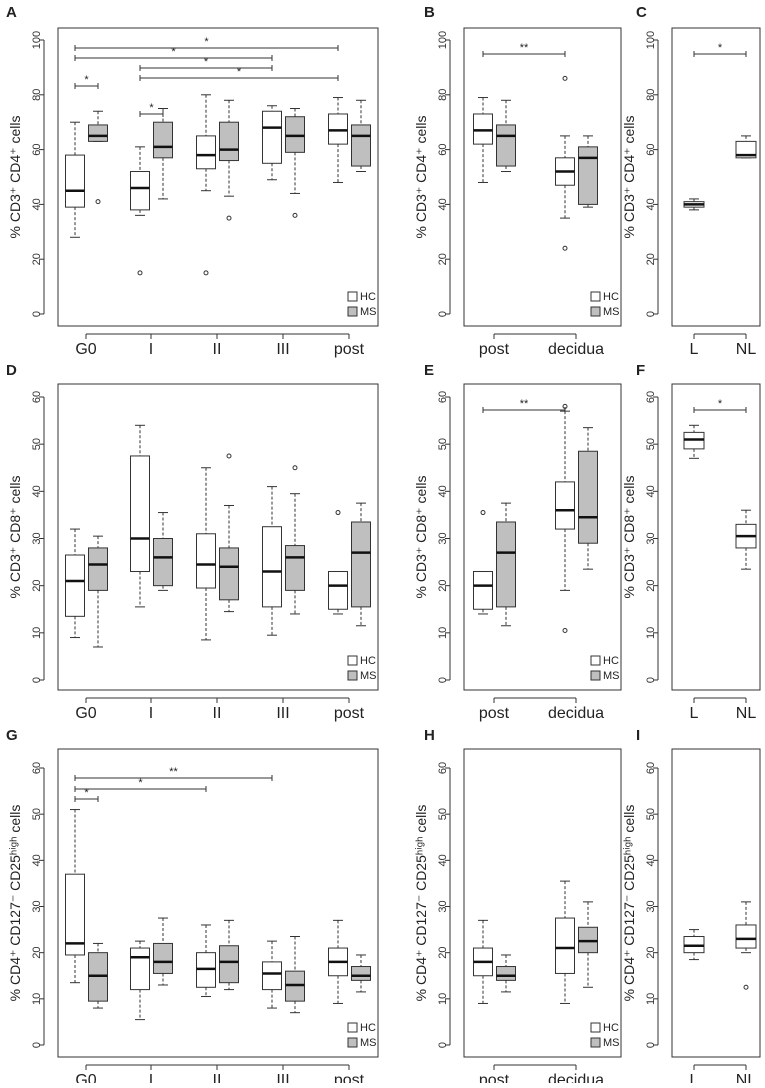 This screenshot has width=765, height=1088. I want to click on legend-swatch-hc, so click(595, 1027).